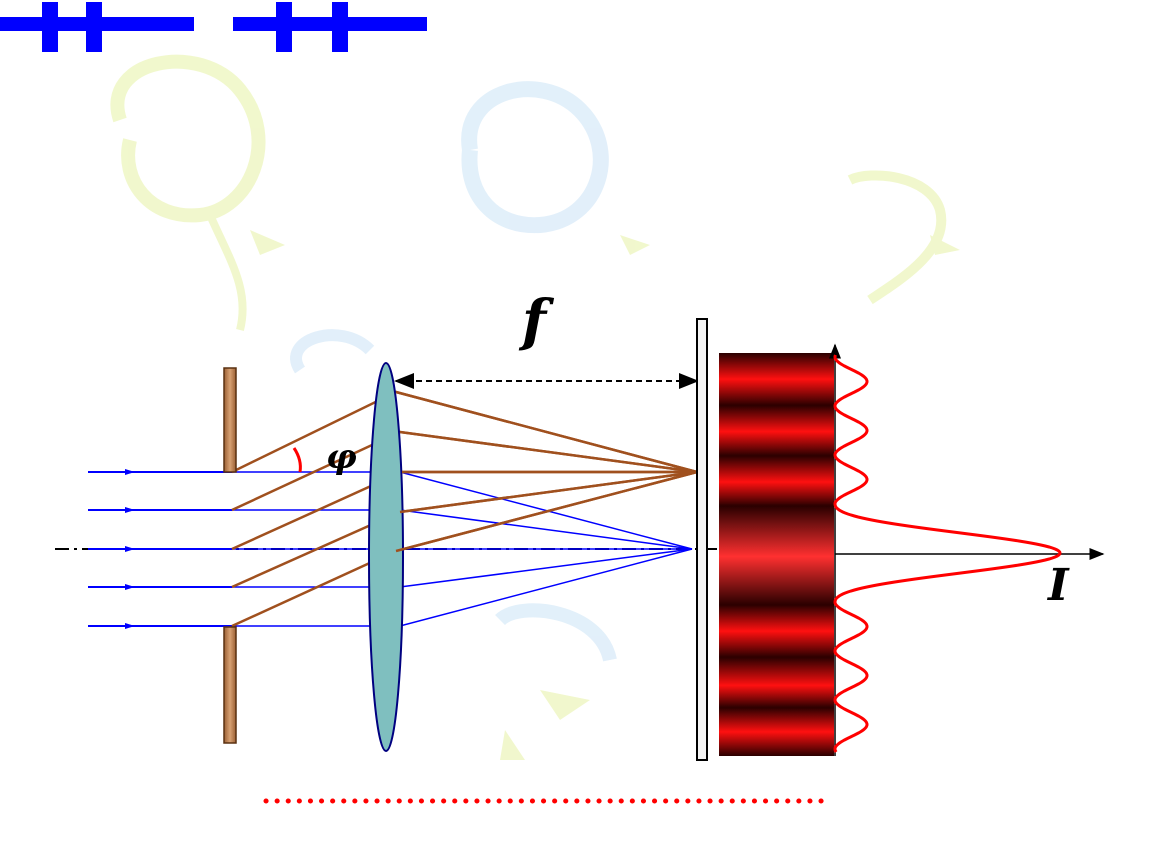  I want to click on diffracted-rays, so click(464, 509).